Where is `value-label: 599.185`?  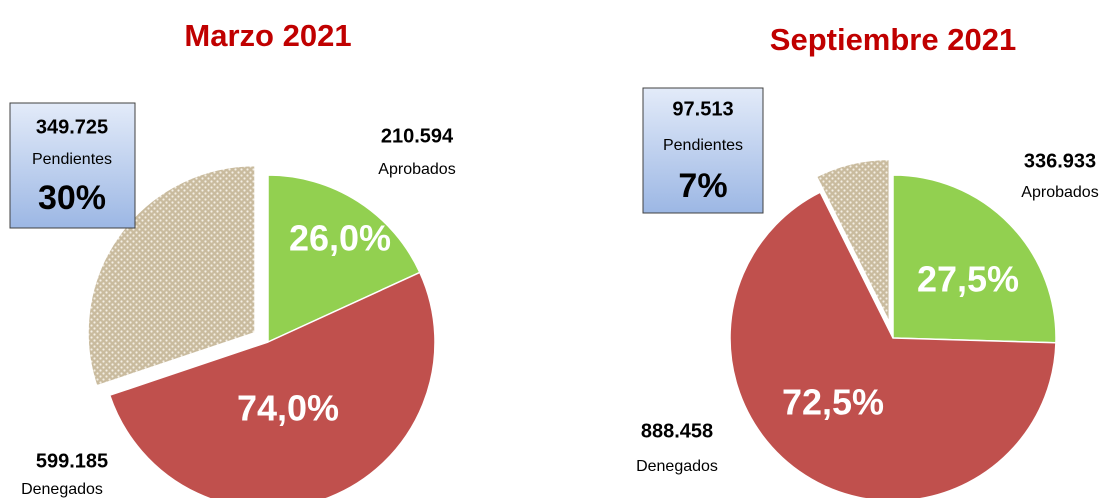 value-label: 599.185 is located at coordinates (72, 461).